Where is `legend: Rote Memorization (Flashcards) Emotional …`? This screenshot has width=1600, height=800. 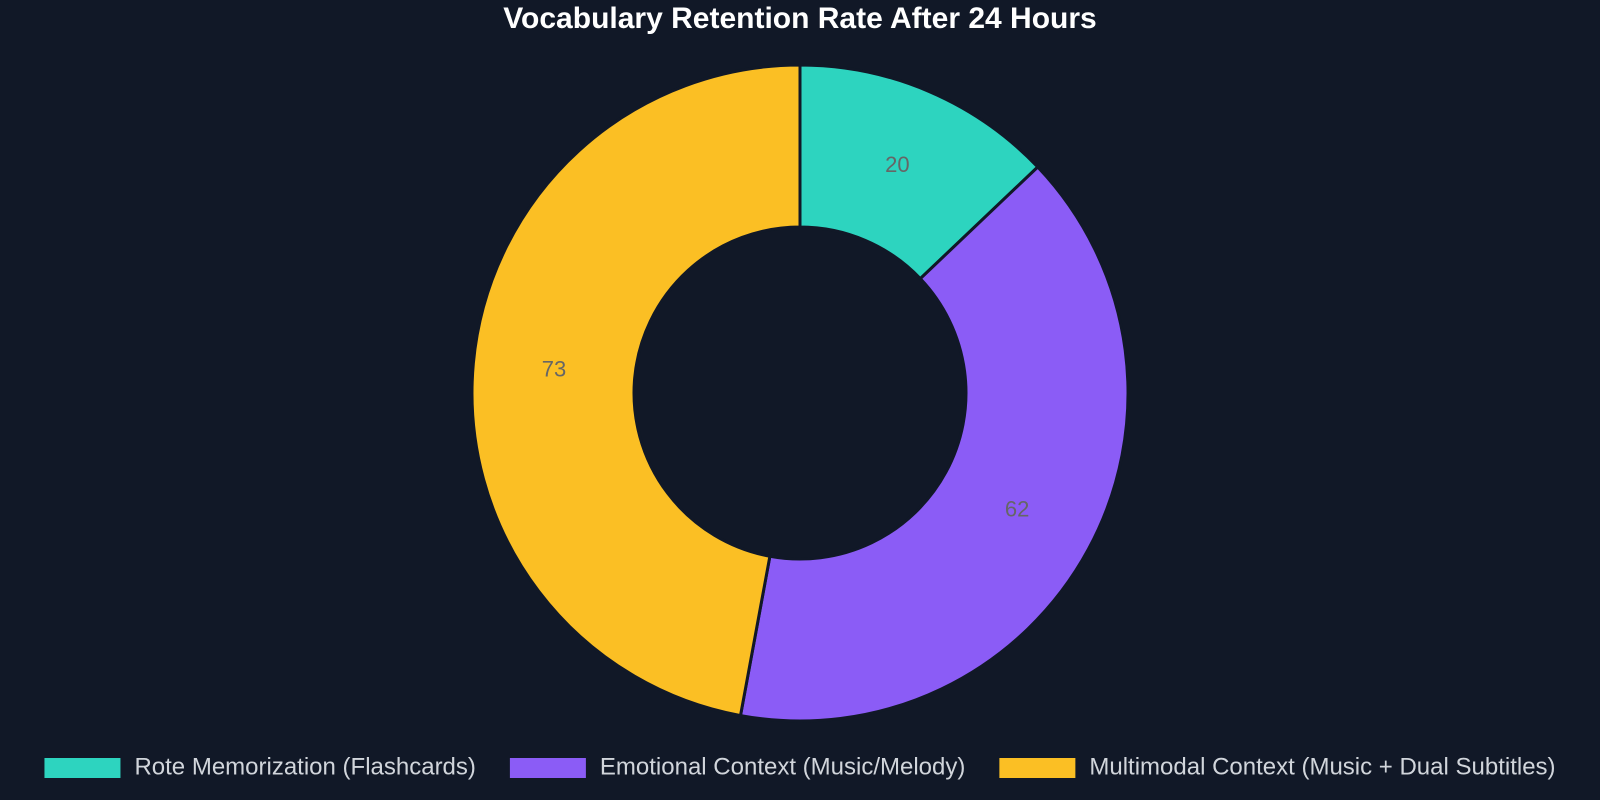 legend: Rote Memorization (Flashcards) Emotional … is located at coordinates (800, 766).